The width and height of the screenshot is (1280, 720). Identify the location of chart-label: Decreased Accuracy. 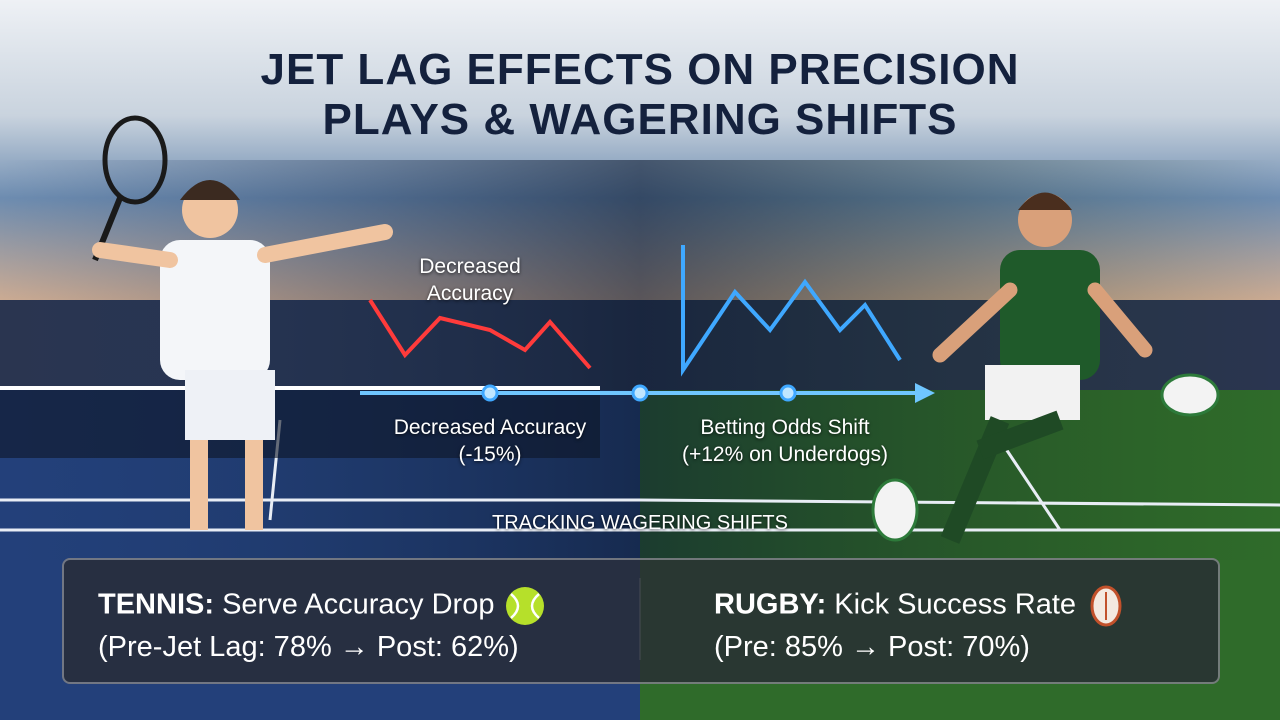
(470, 280).